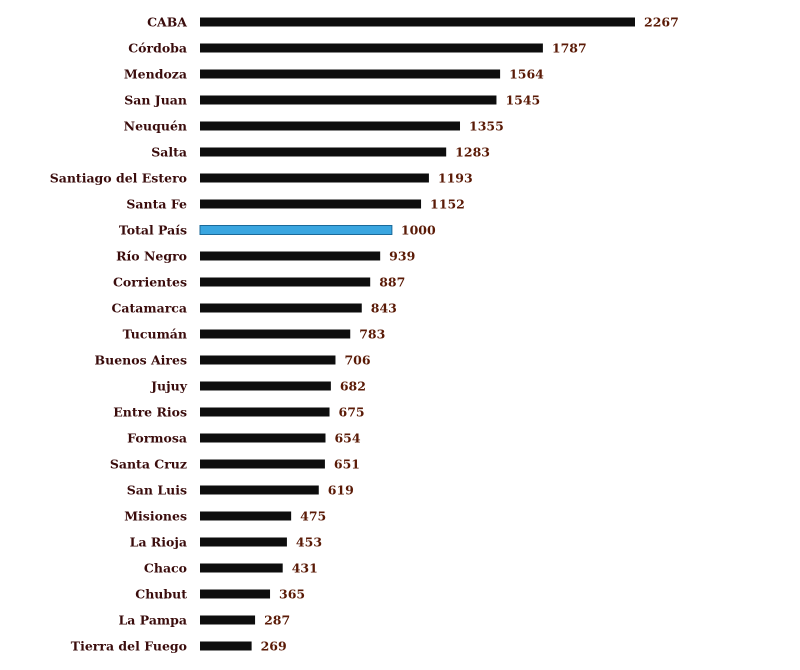  I want to click on category-label-chaco: Chaco, so click(165, 568).